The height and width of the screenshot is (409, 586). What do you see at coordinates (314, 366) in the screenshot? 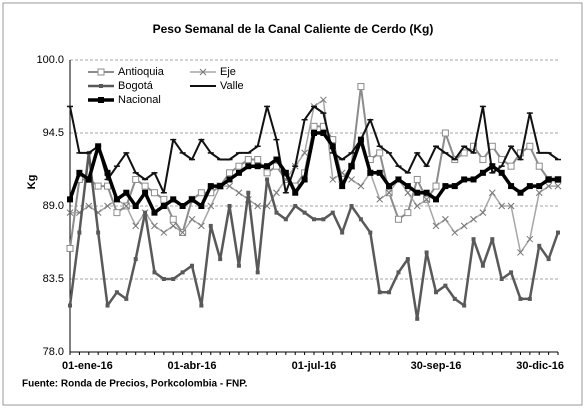
I see `x-tick-label: 01-jul-16` at bounding box center [314, 366].